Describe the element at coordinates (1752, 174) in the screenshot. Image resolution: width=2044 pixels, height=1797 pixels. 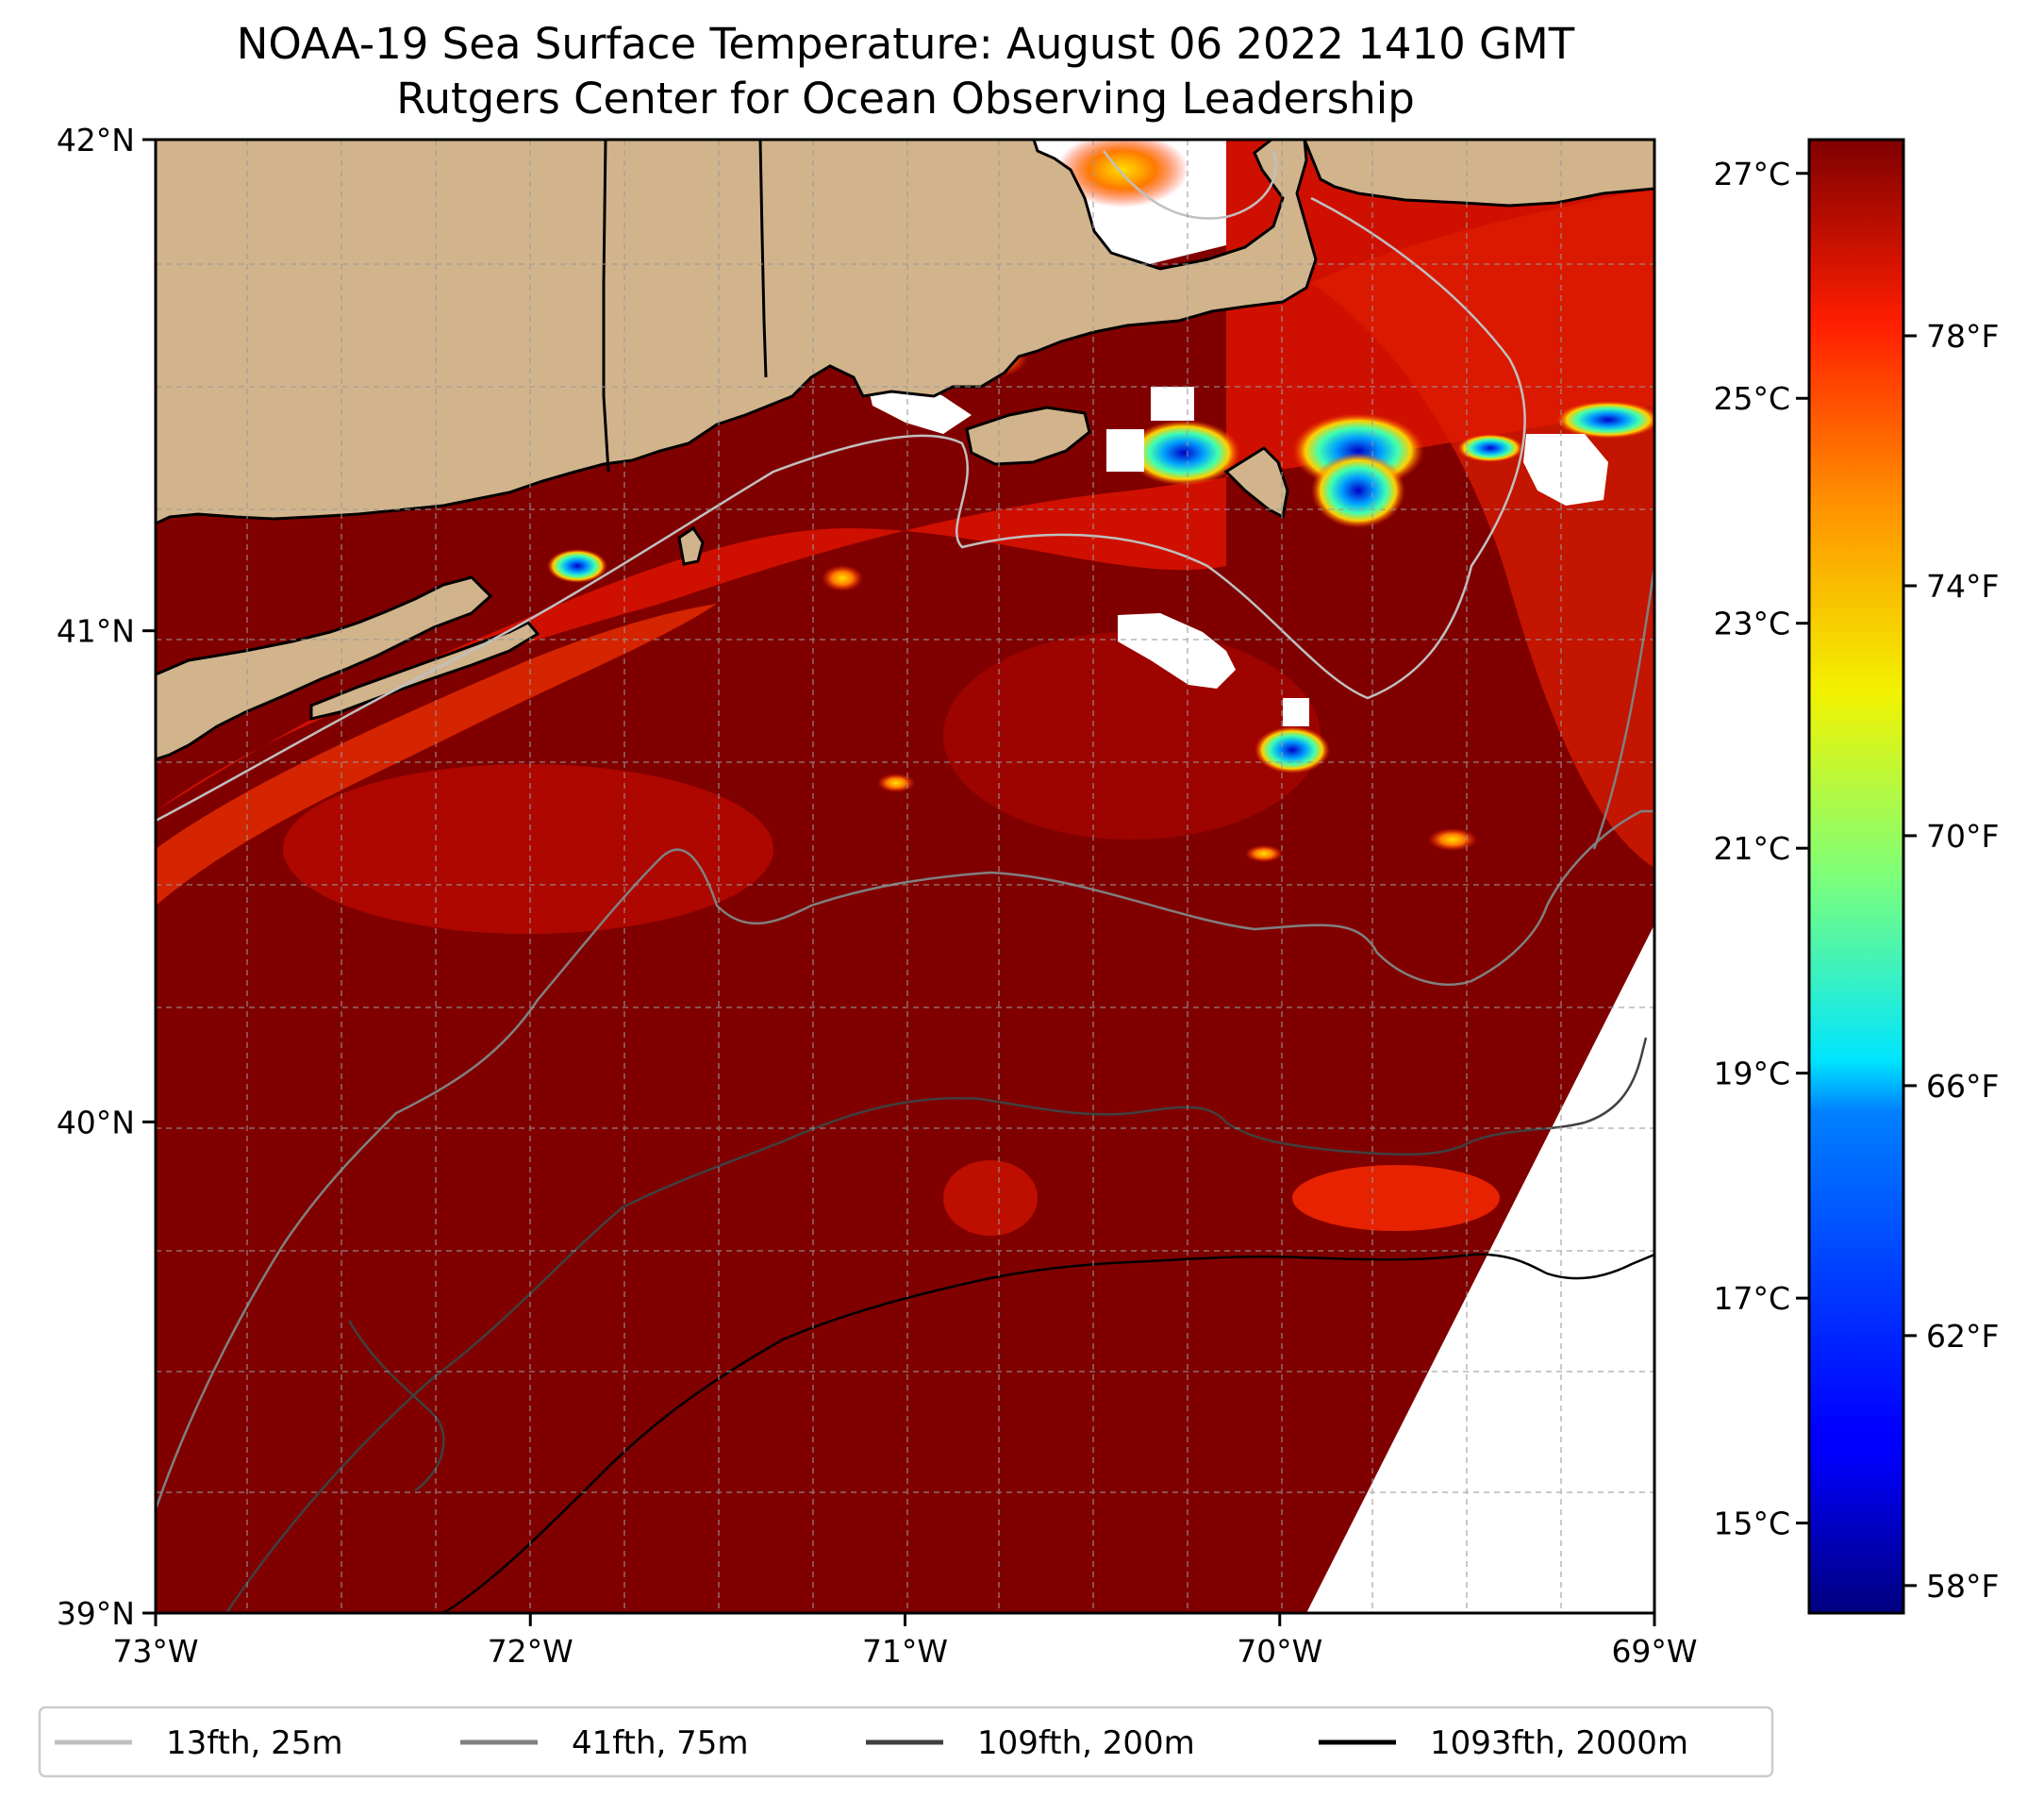
I see `celsius-tick-label: 27°C` at that location.